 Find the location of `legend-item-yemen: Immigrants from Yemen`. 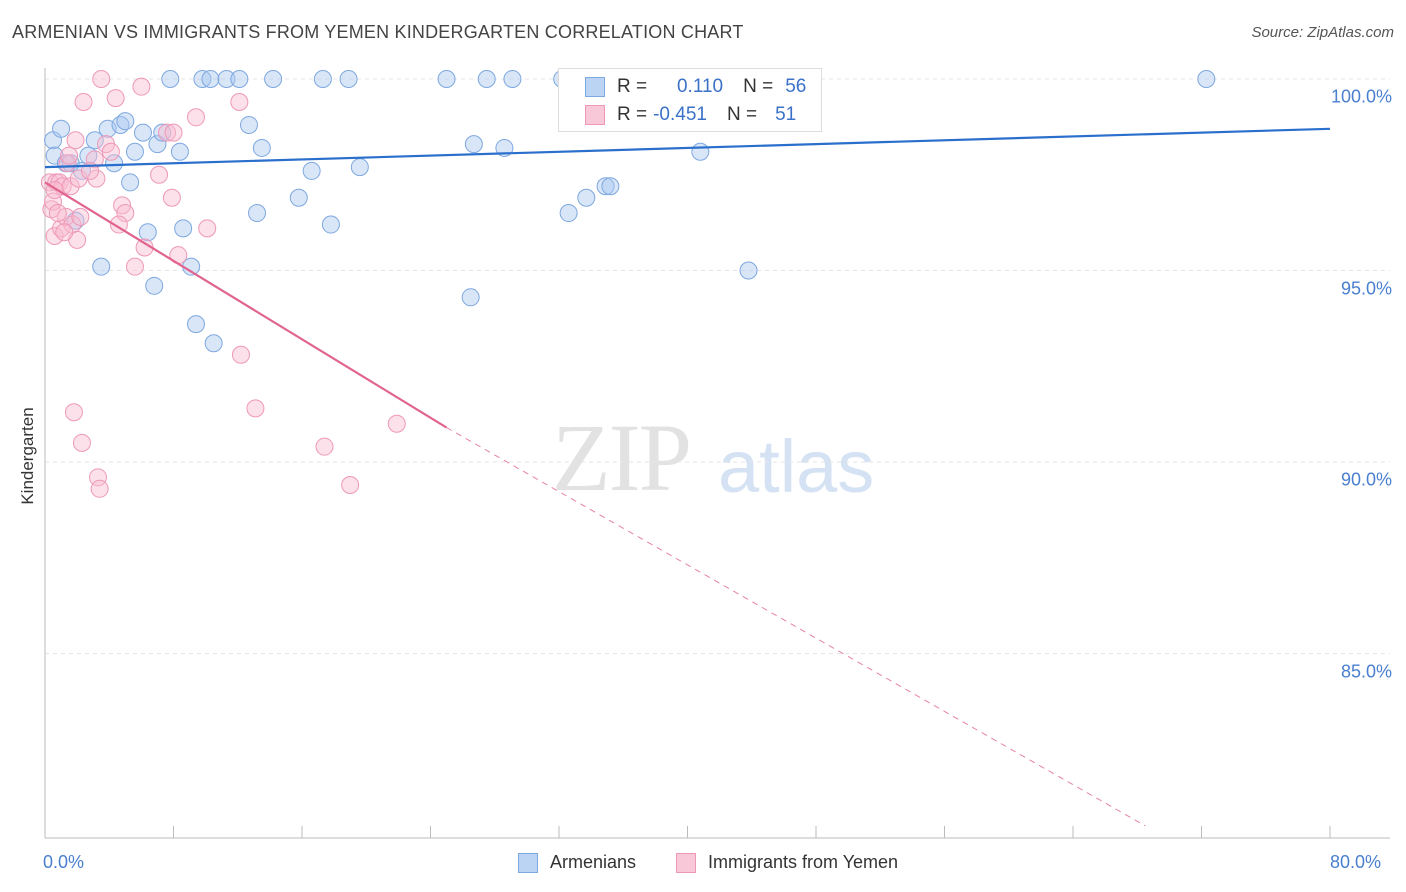

legend-item-yemen: Immigrants from Yemen is located at coordinates (787, 862).